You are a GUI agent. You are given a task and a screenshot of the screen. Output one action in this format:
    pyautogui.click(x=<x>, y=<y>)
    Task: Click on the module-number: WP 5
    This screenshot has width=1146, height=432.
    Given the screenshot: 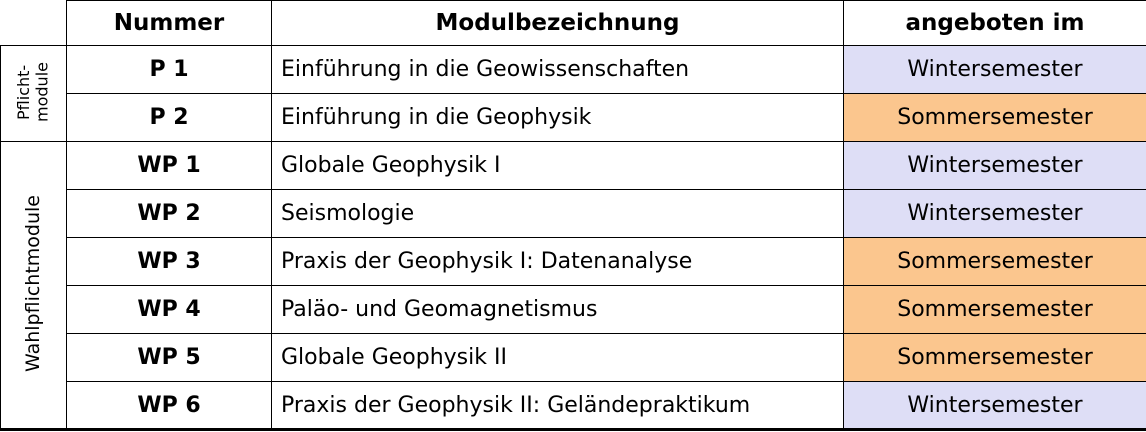 What is the action you would take?
    pyautogui.click(x=169, y=357)
    